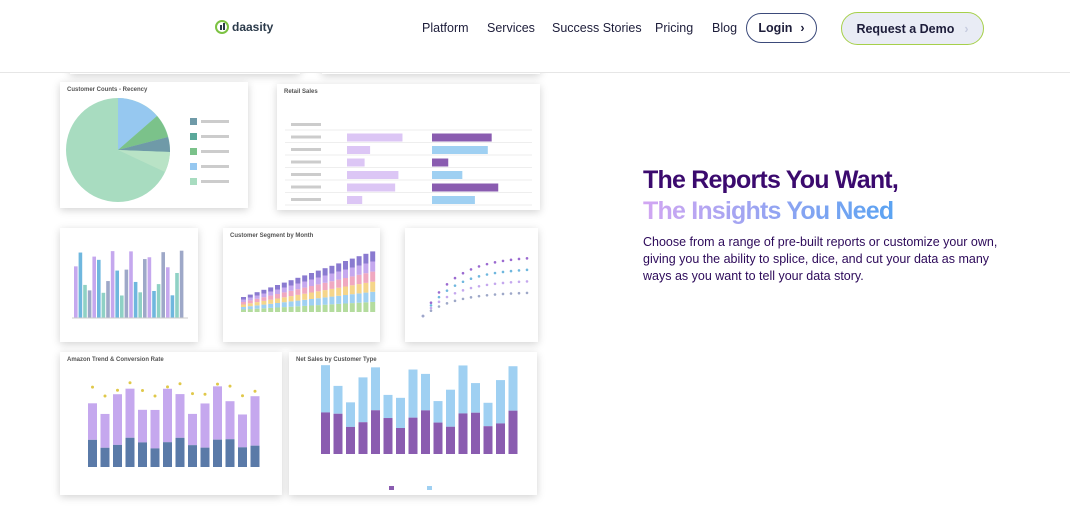  I want to click on report-card: Customer Counts - Recency, so click(154, 145).